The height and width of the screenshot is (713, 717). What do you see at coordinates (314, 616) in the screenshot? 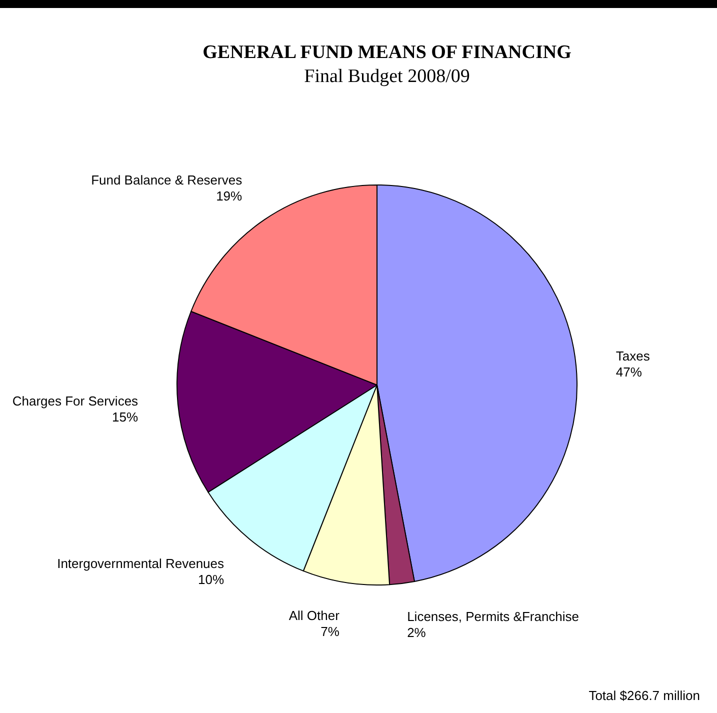
I see `slice-label: All Other` at bounding box center [314, 616].